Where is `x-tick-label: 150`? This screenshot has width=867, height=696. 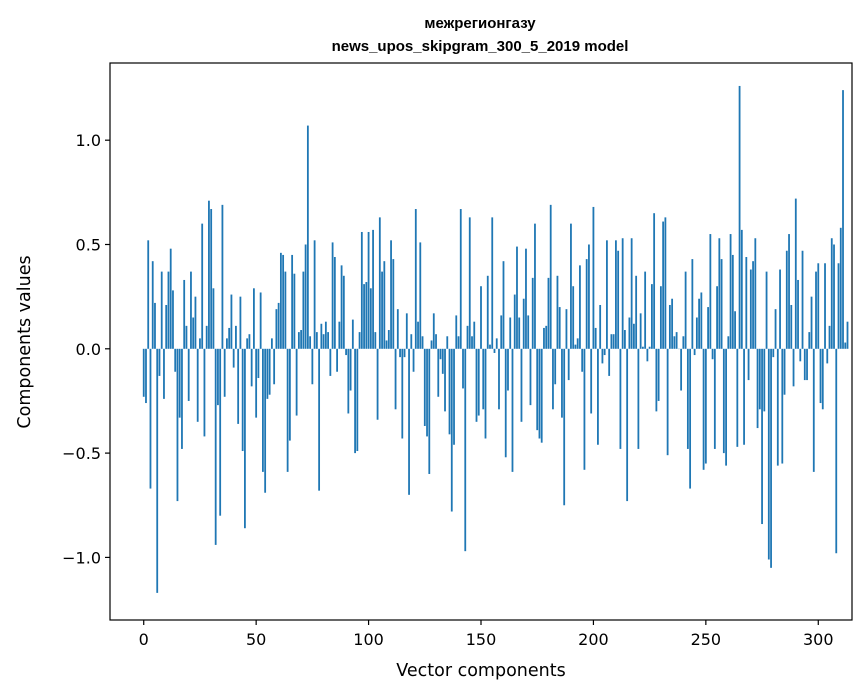 x-tick-label: 150 is located at coordinates (481, 639).